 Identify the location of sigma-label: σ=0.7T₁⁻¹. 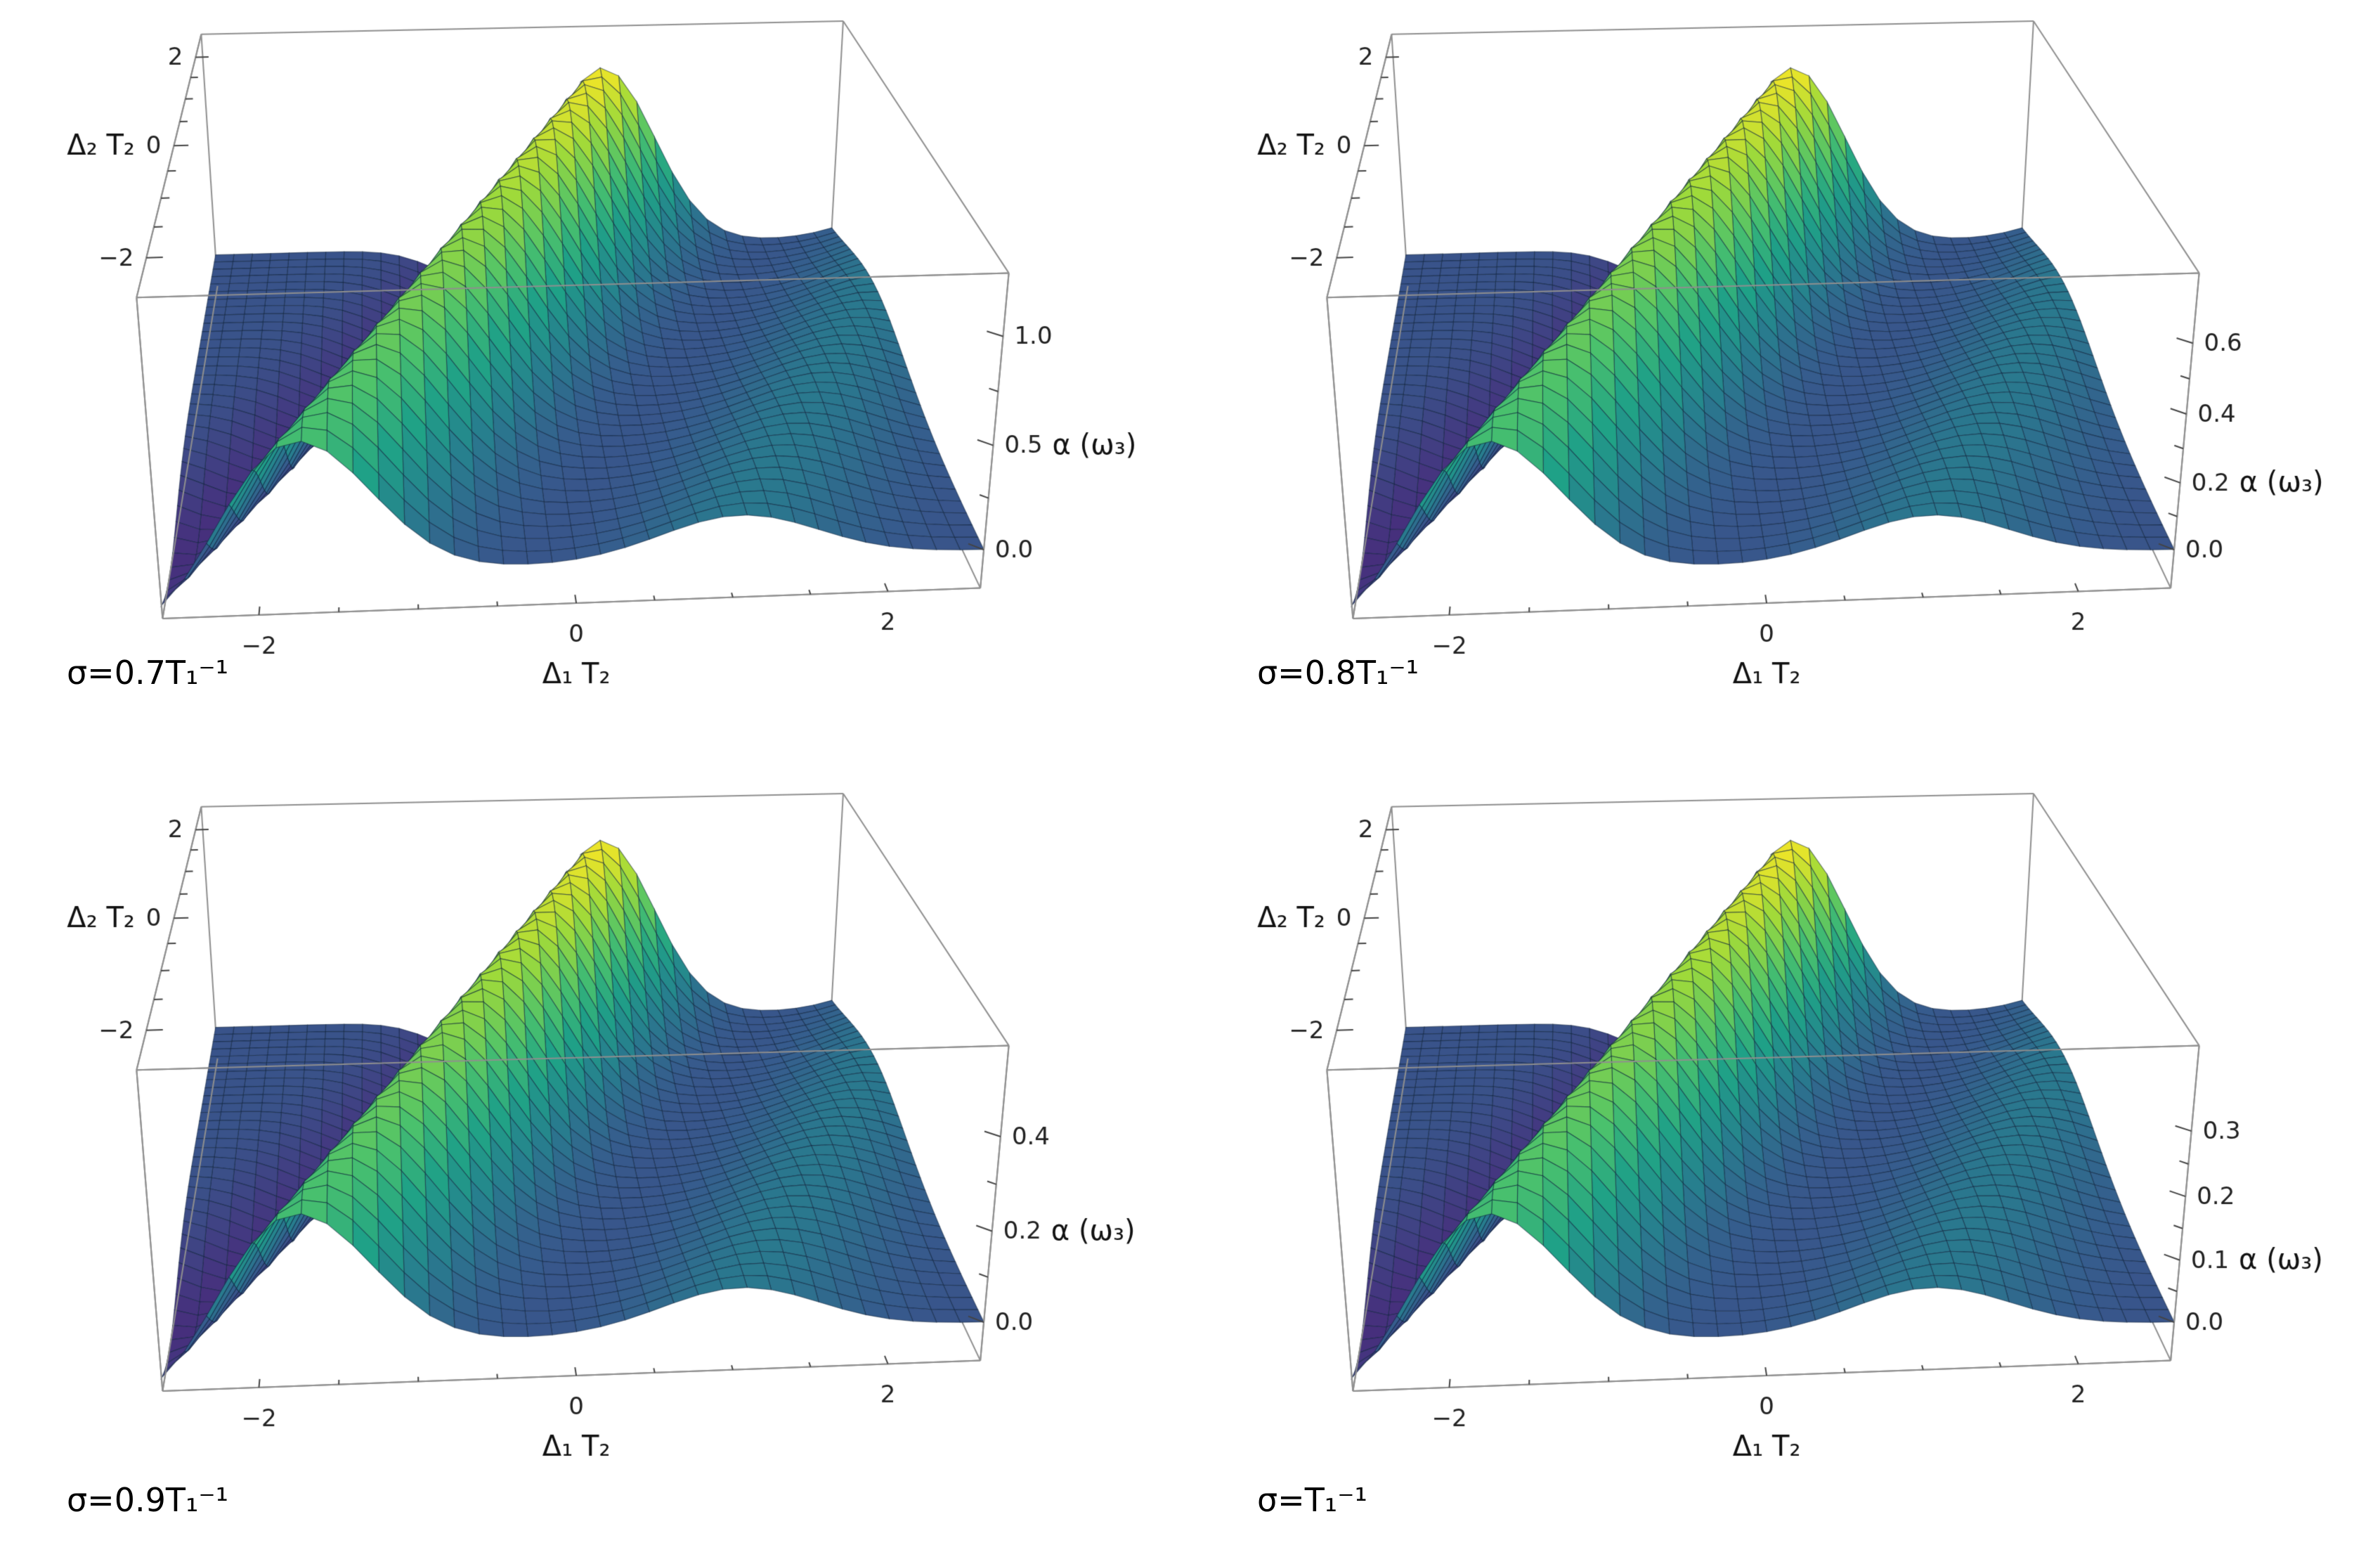
(148, 673).